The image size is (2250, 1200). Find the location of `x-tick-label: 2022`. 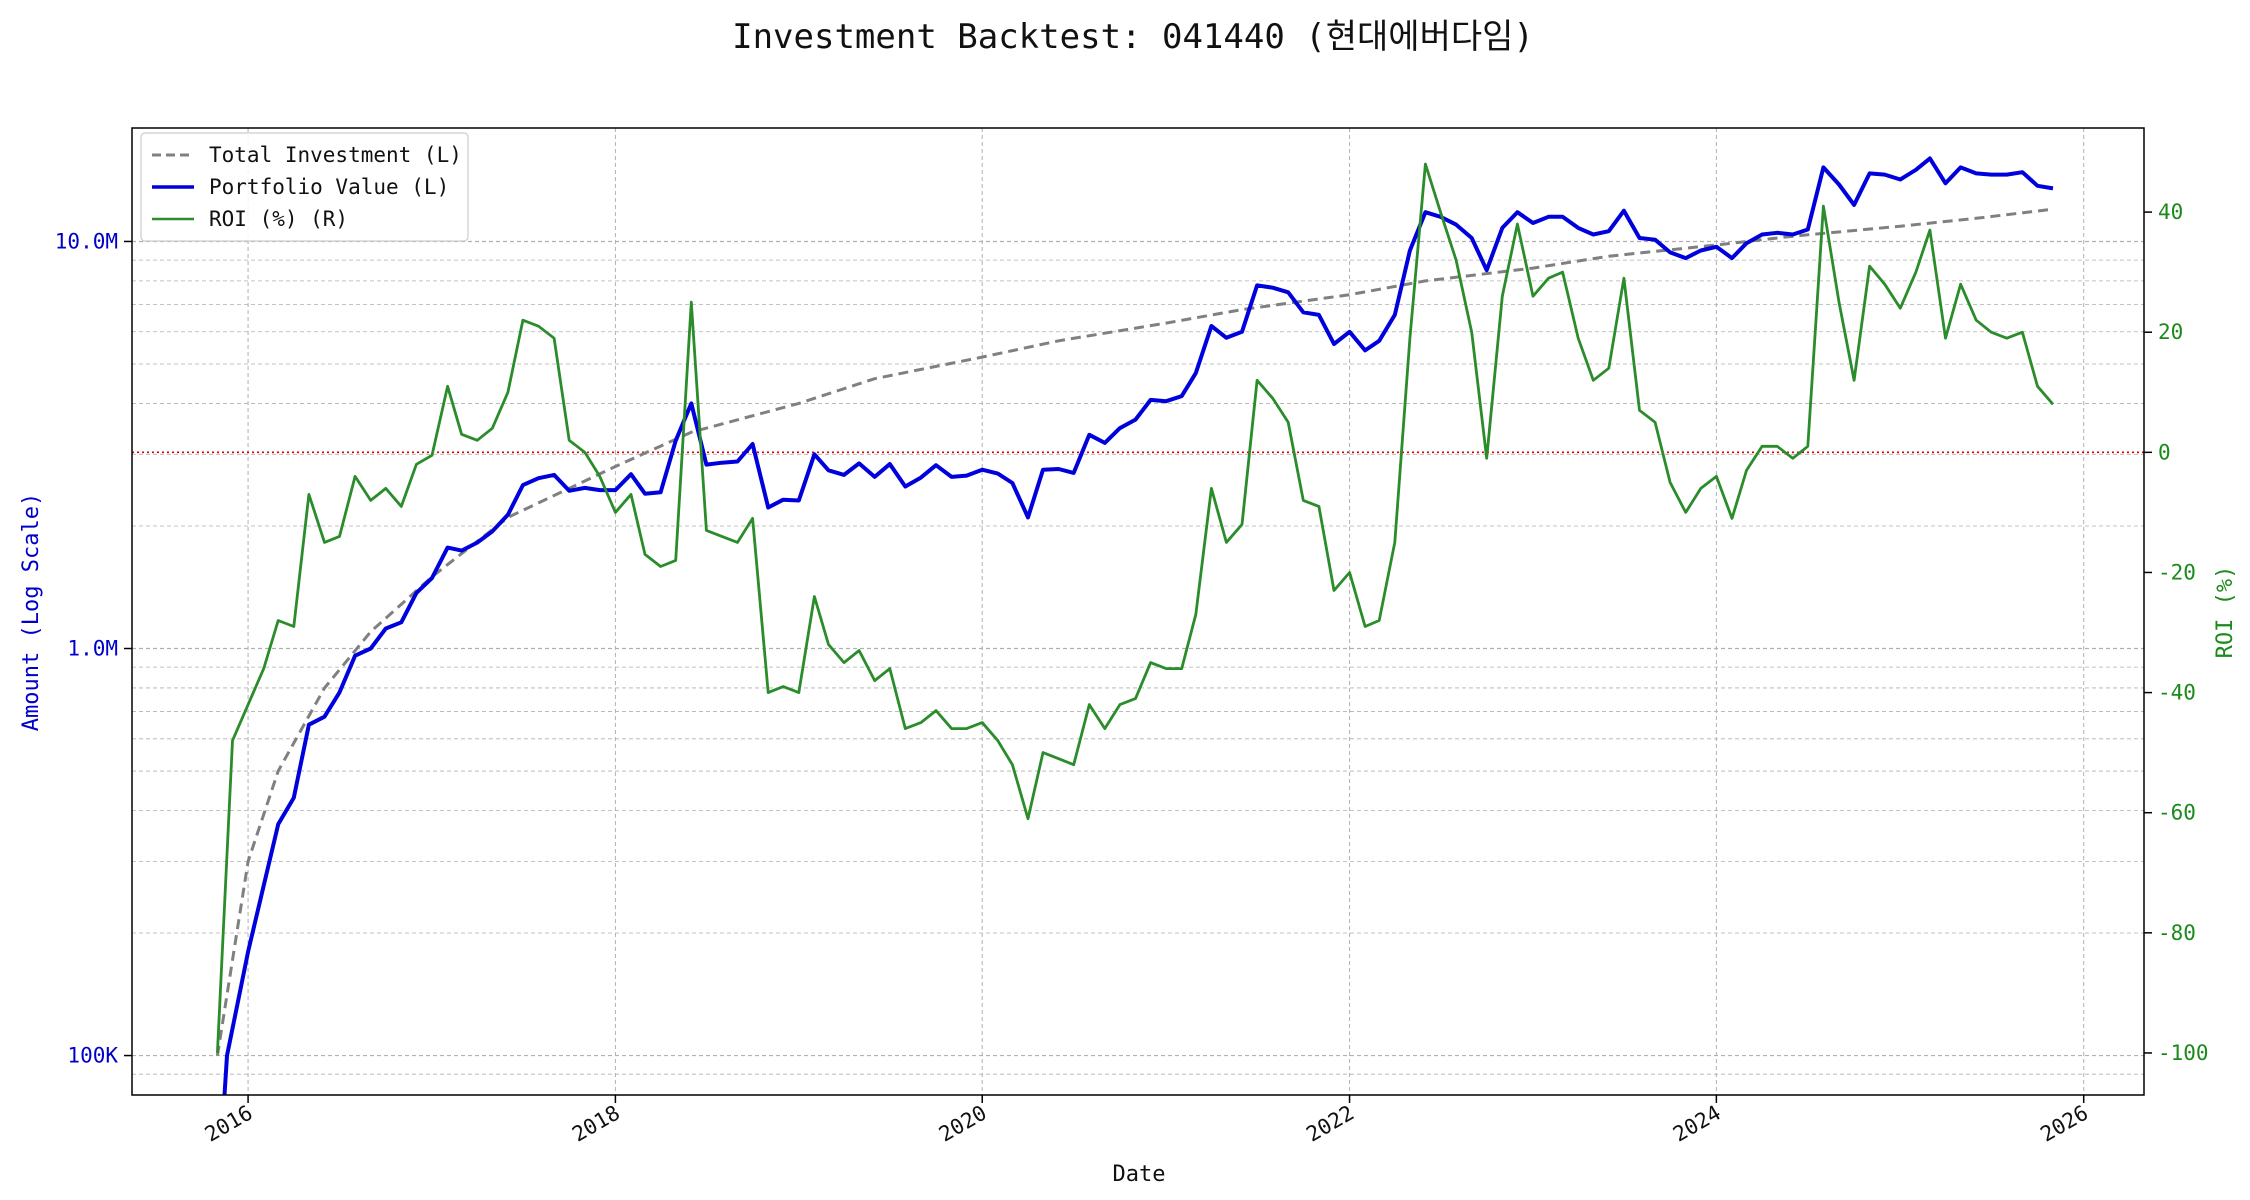

x-tick-label: 2022 is located at coordinates (1330, 1124).